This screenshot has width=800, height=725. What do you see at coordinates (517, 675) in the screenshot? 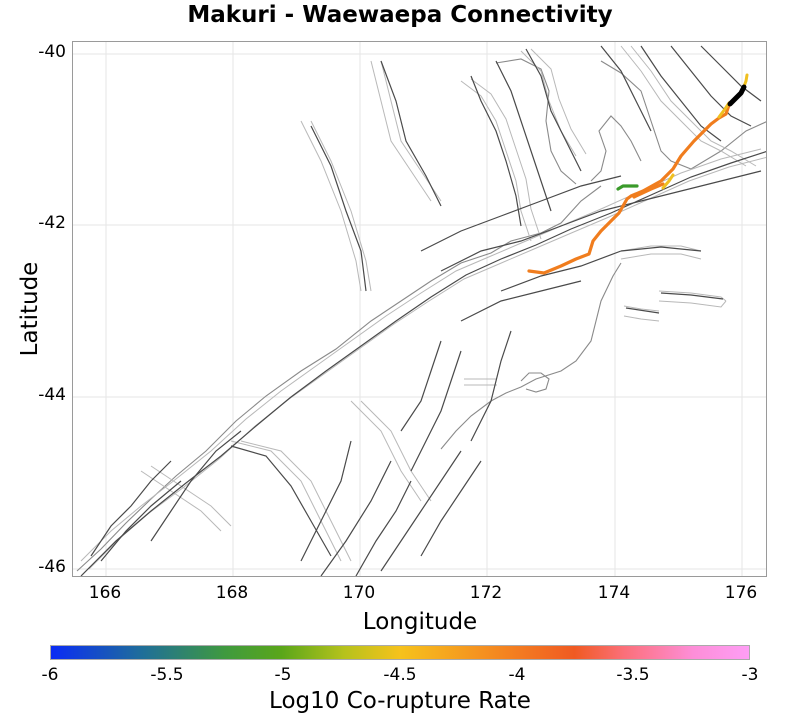
I see `colorbar-tick: -4` at bounding box center [517, 675].